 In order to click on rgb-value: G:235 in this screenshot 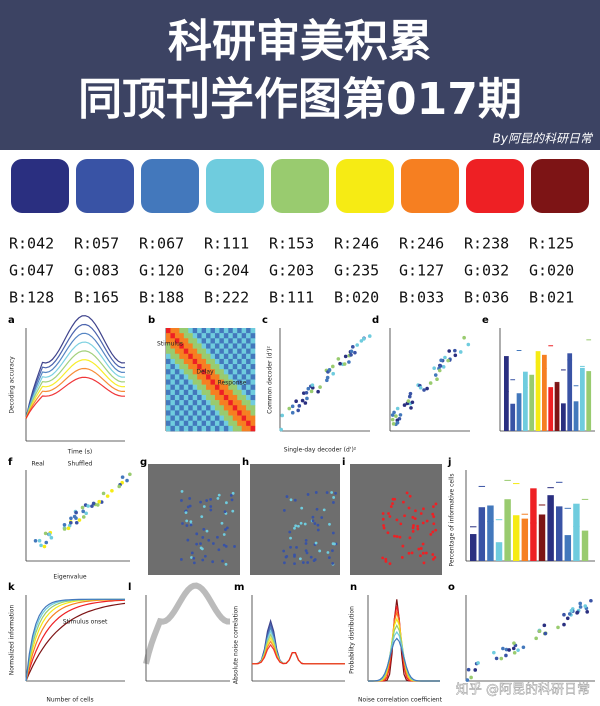, I will do `click(356, 271)`.